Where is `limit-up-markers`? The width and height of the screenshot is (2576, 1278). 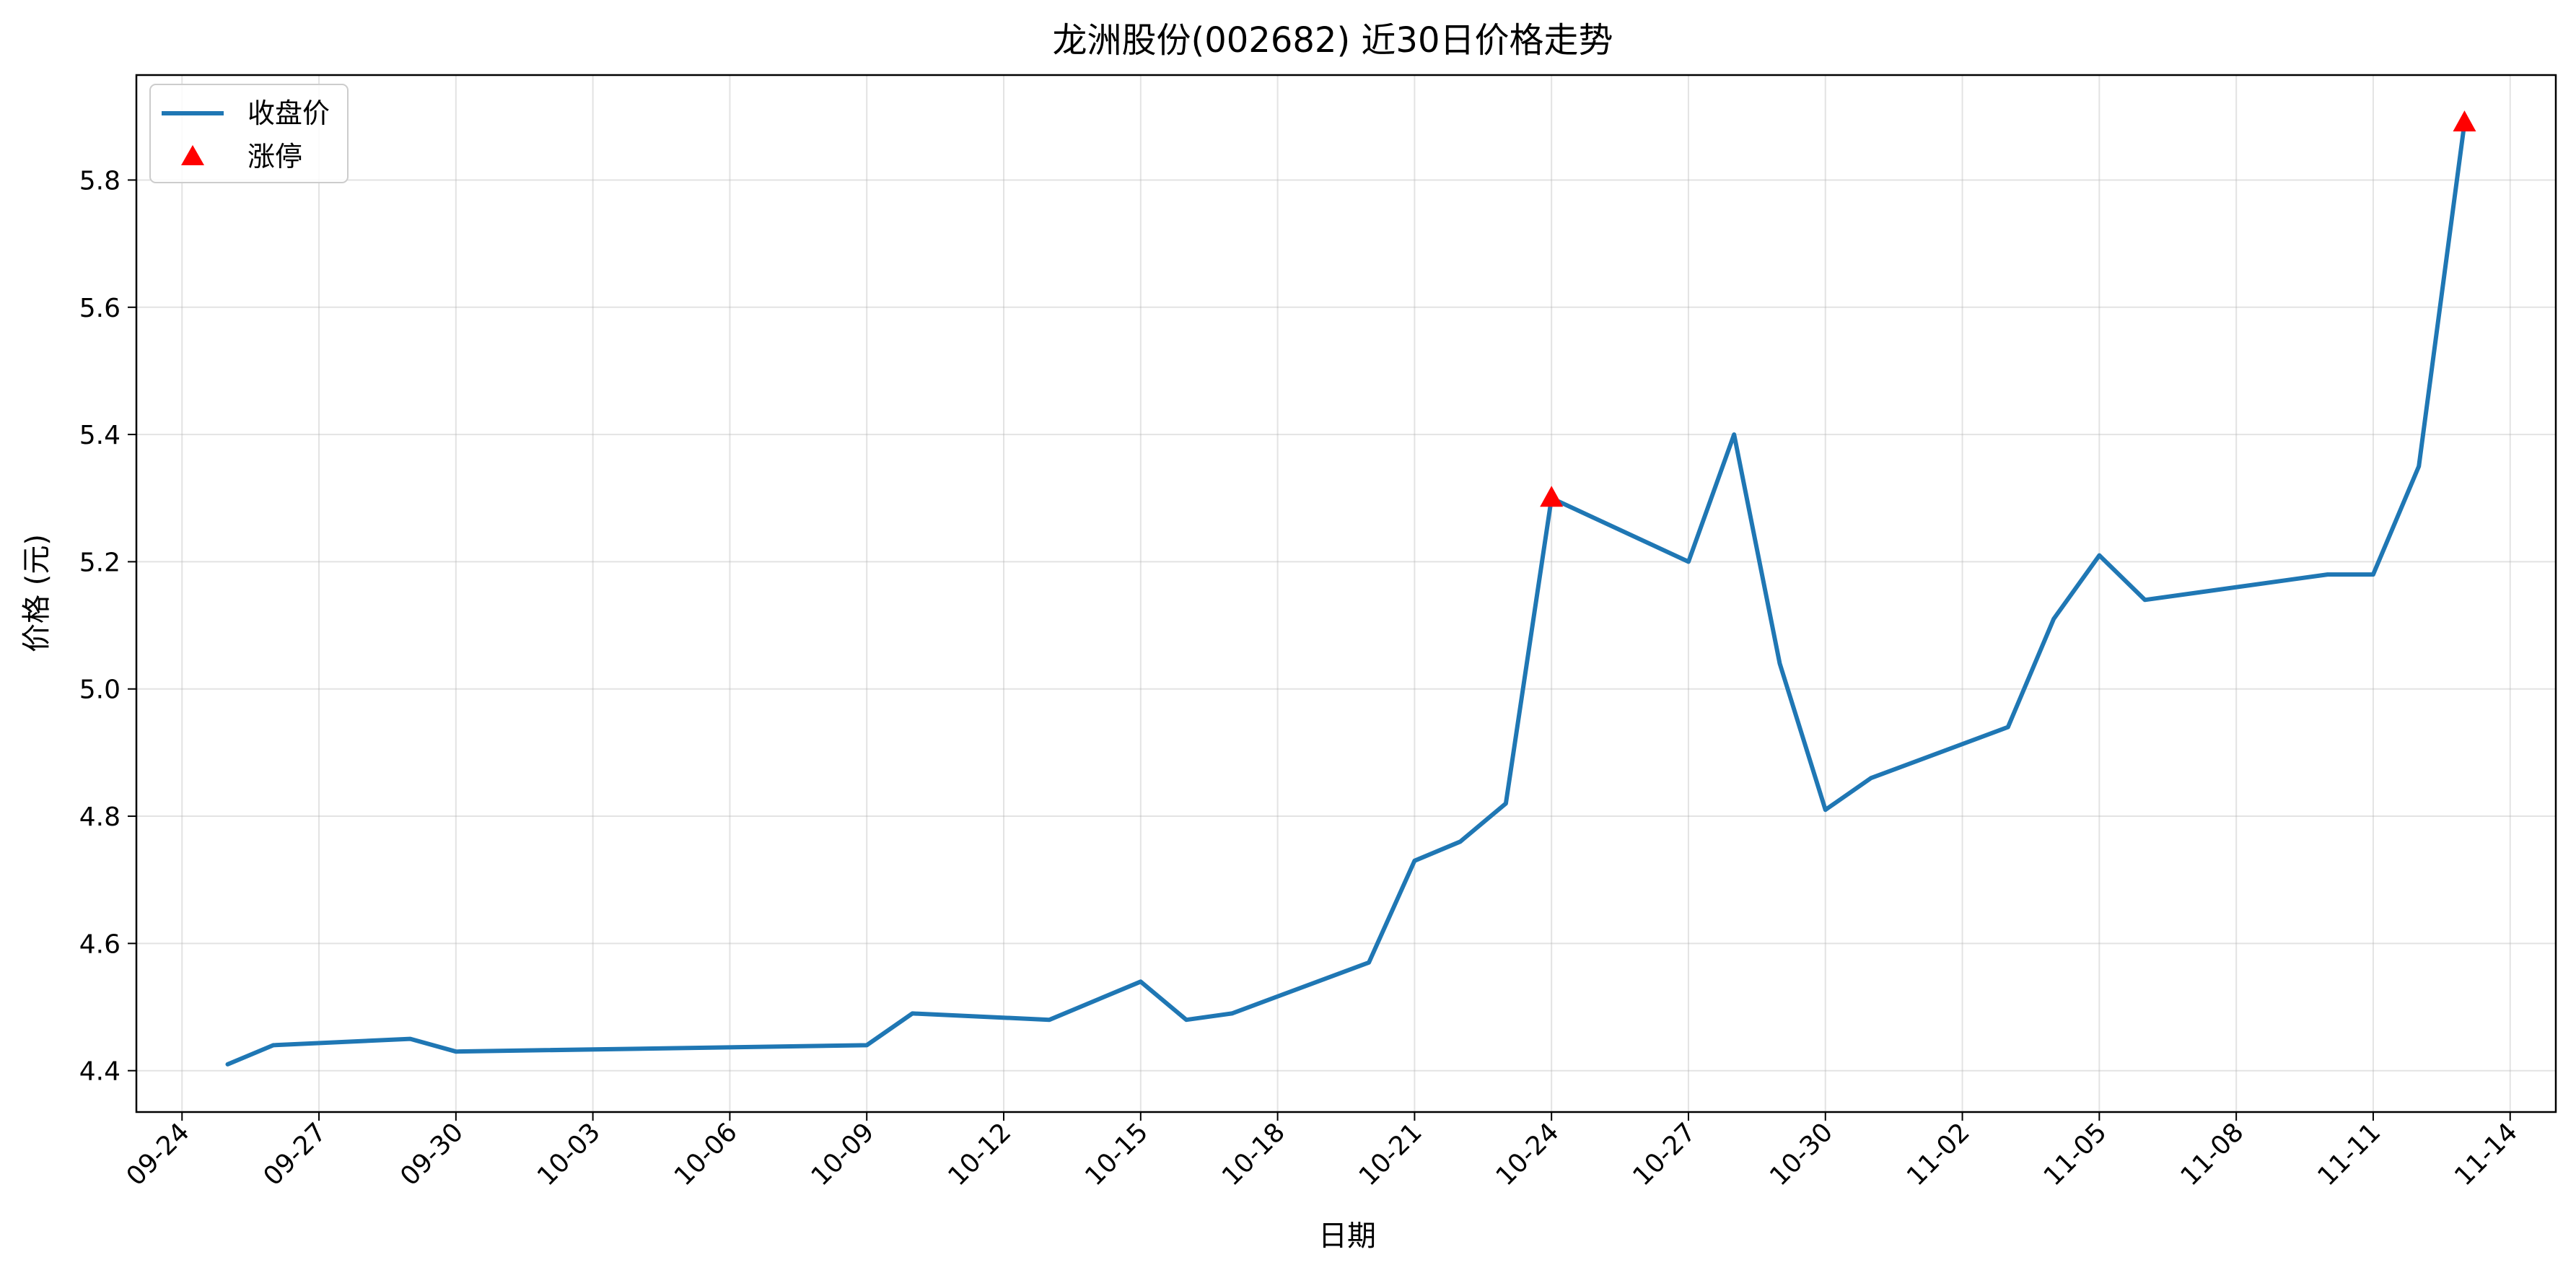
limit-up-markers is located at coordinates (2008, 308).